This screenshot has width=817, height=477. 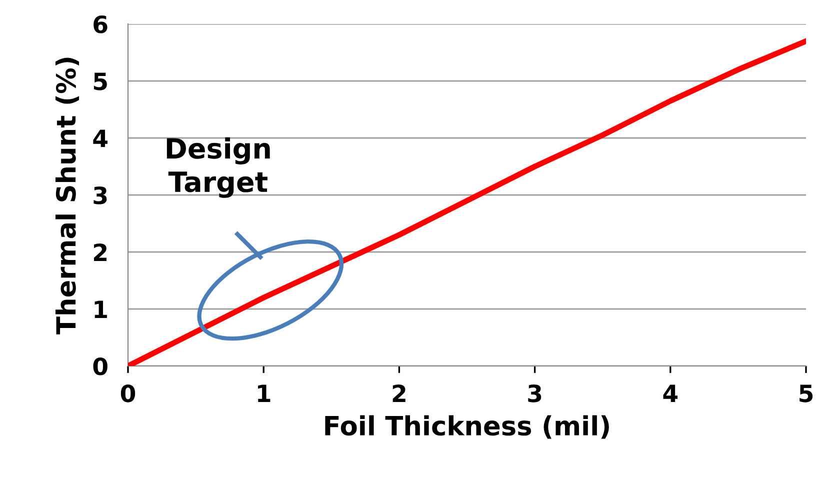 What do you see at coordinates (100, 81) in the screenshot?
I see `y-tick-label: 5` at bounding box center [100, 81].